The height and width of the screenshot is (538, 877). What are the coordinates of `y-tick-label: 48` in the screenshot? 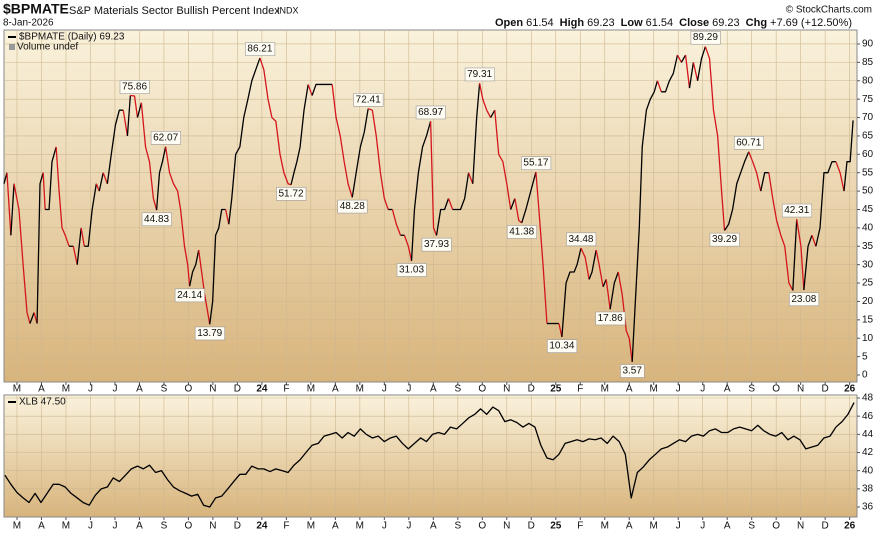 It's located at (868, 398).